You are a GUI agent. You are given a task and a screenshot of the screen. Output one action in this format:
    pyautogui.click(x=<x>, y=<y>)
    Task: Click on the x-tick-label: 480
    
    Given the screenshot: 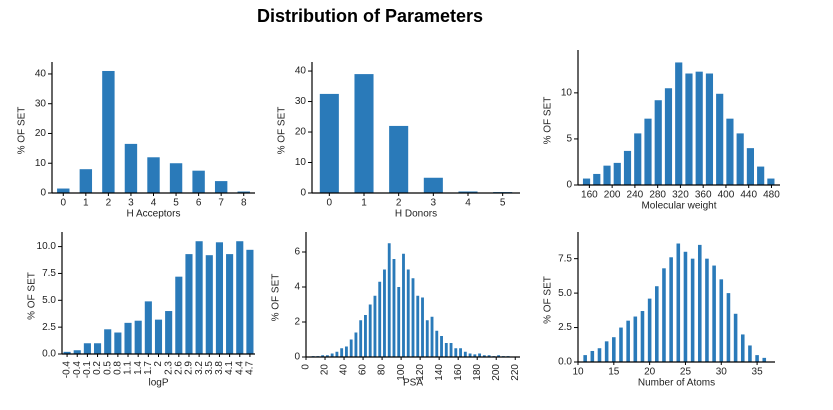 What is the action you would take?
    pyautogui.click(x=771, y=195)
    